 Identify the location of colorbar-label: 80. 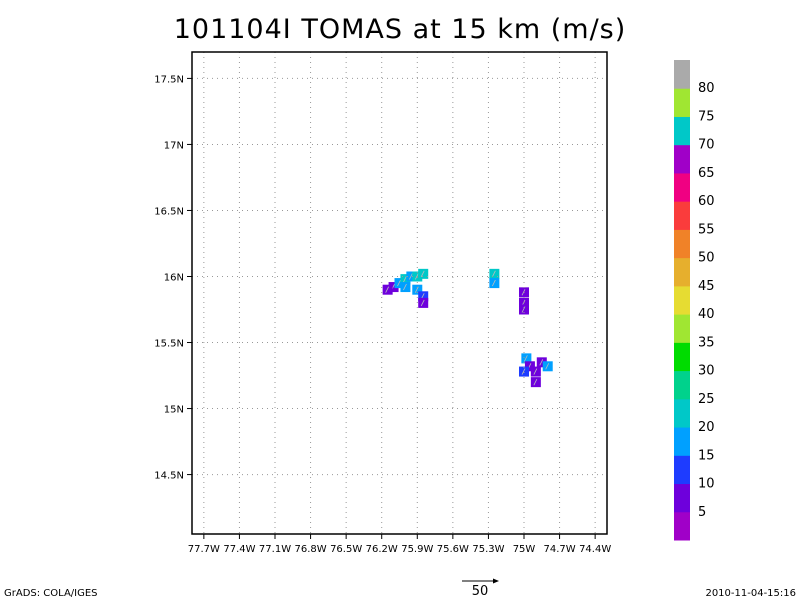
(706, 88).